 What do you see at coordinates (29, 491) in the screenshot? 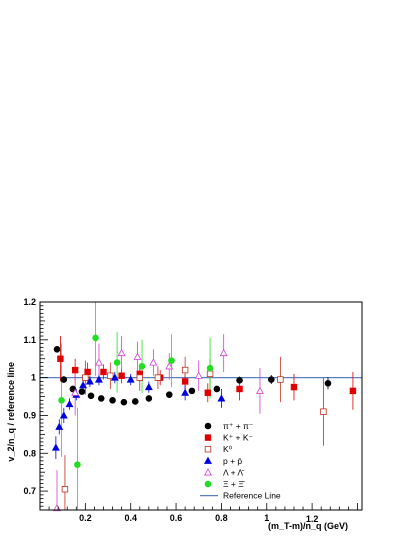
I see `y-tick-label: 0.7` at bounding box center [29, 491].